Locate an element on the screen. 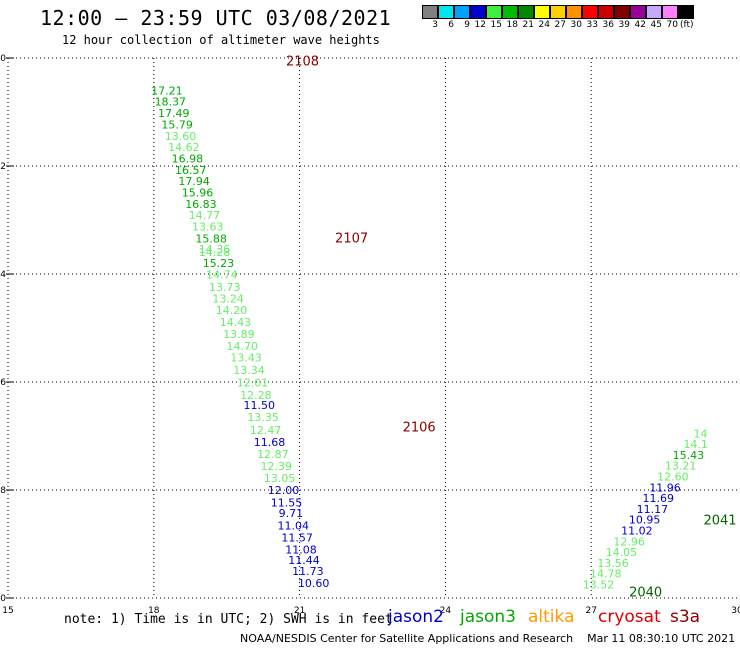 The height and width of the screenshot is (650, 740). legend-label: 12 is located at coordinates (480, 25).